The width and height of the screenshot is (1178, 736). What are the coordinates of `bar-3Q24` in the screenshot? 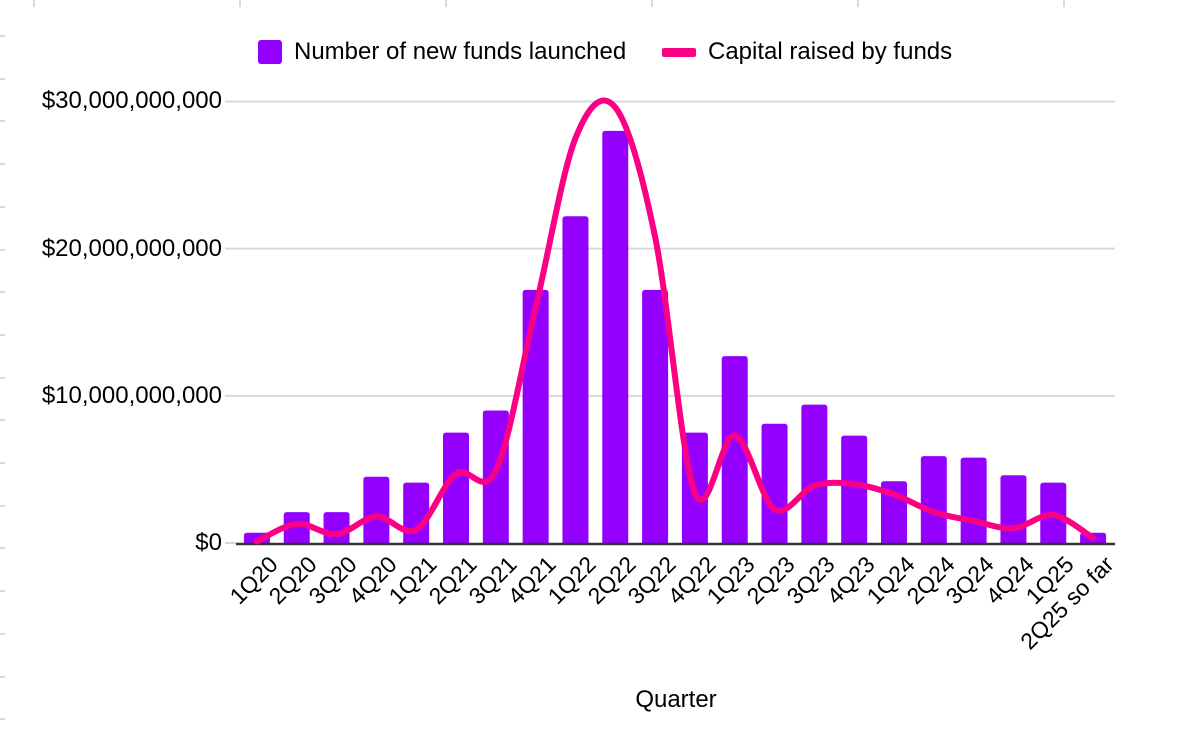 It's located at (973, 500).